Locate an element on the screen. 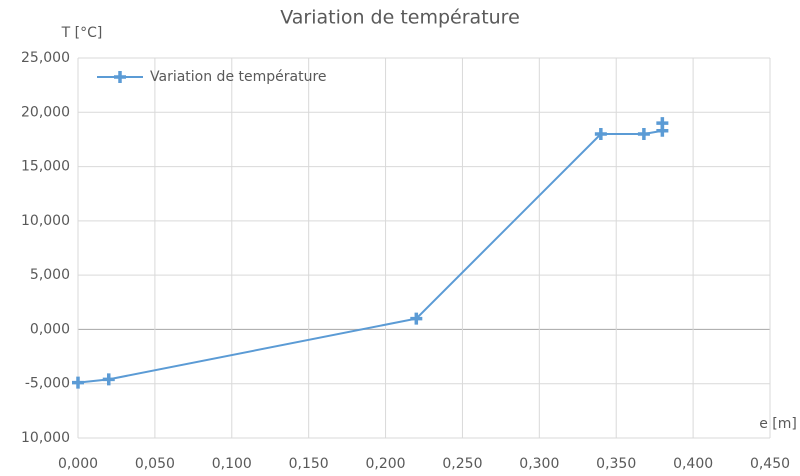 This screenshot has height=476, width=800. legend-marker is located at coordinates (120, 77).